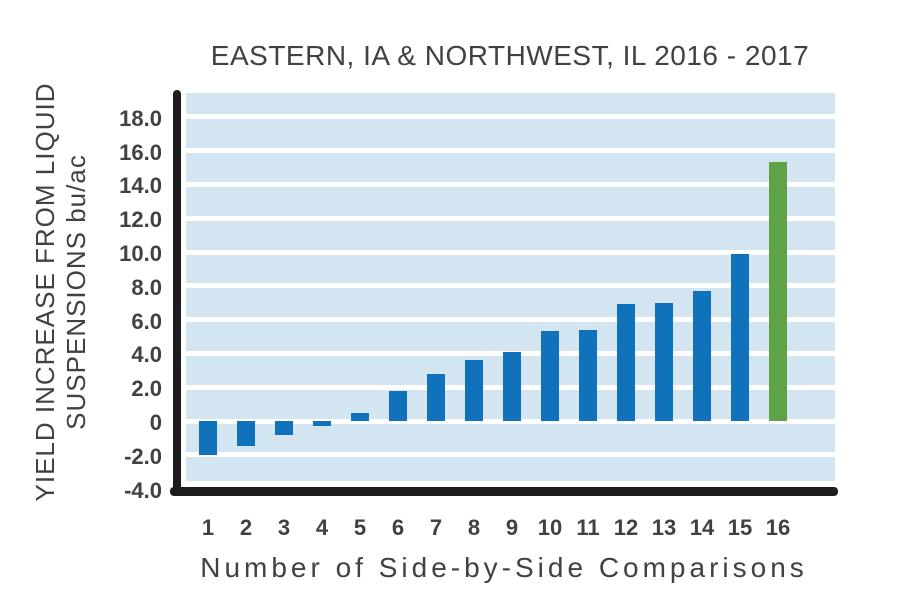 This screenshot has height=611, width=900. What do you see at coordinates (146, 321) in the screenshot?
I see `y-tick-label-6.0: 6.0` at bounding box center [146, 321].